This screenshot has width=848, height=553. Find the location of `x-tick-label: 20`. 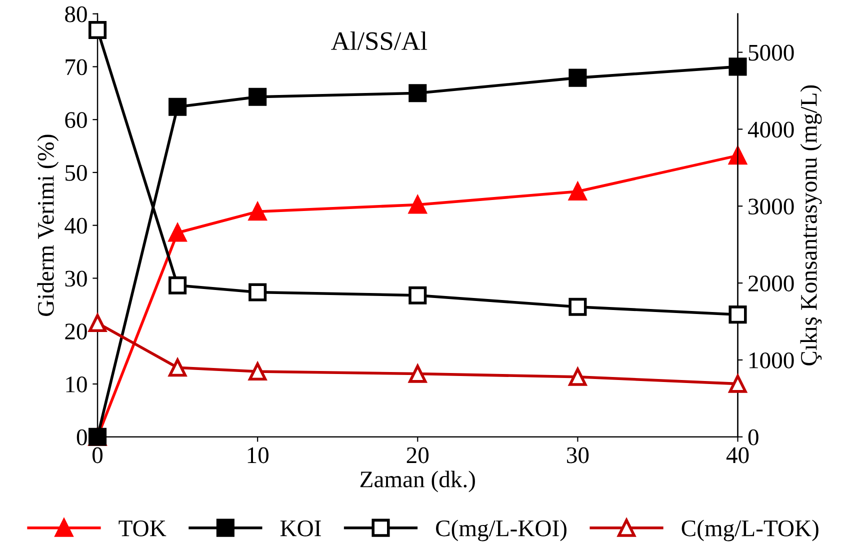

x-tick-label: 20 is located at coordinates (417, 455).